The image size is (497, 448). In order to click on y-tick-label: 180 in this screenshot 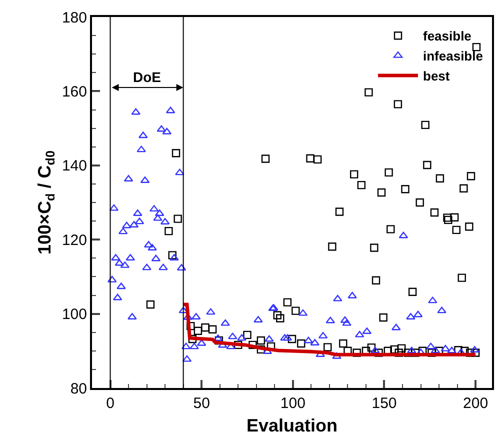, I will do `click(74, 17)`.